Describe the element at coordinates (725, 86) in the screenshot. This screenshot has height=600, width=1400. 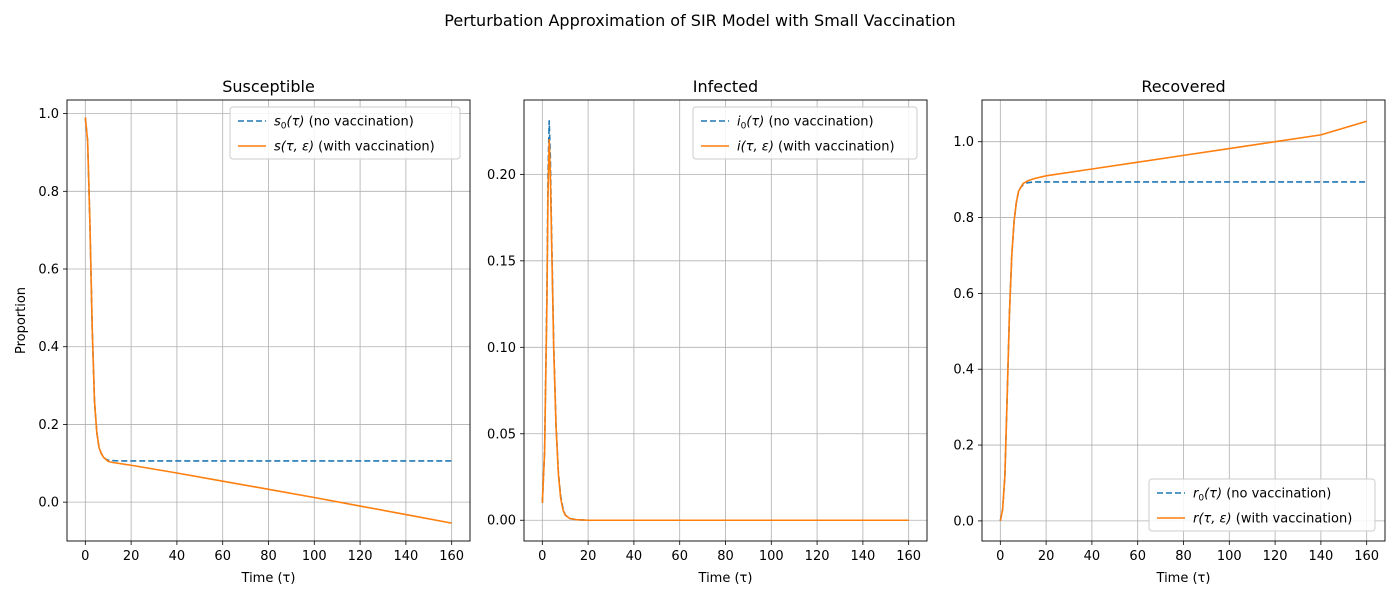
I see `subplot-title: Infected` at that location.